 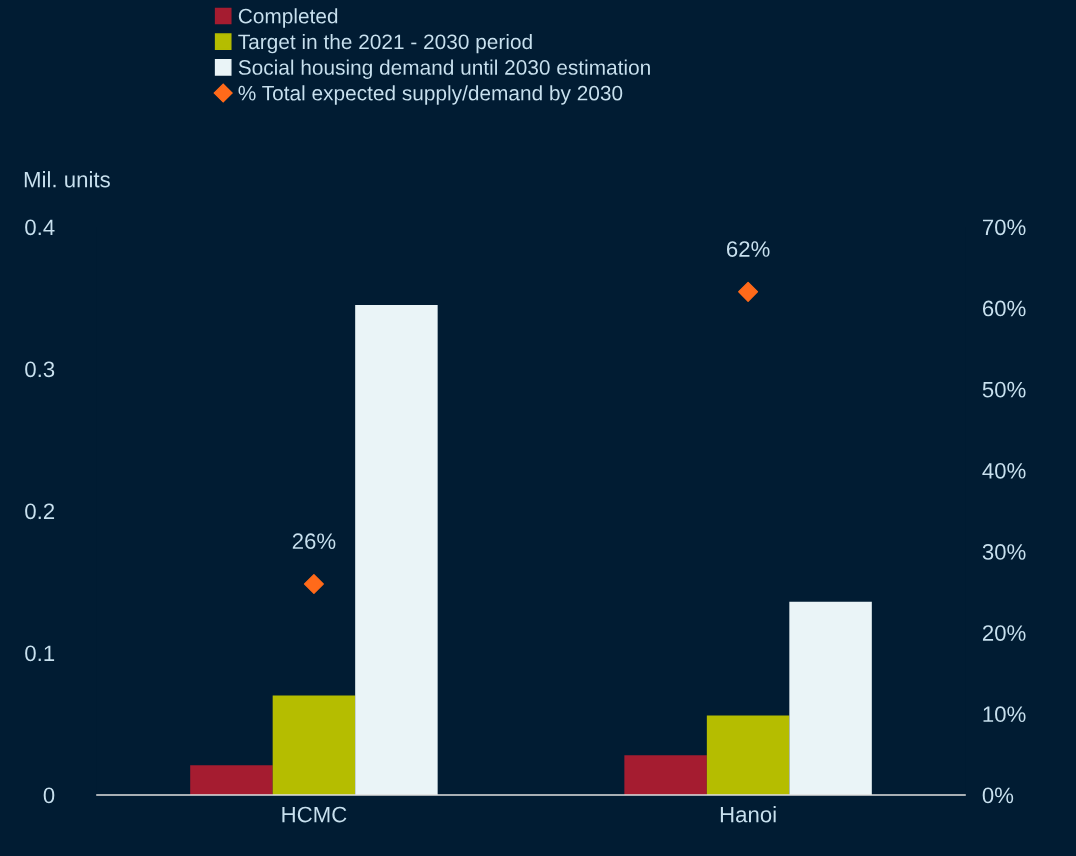 I want to click on data-label: 26%, so click(x=314, y=541).